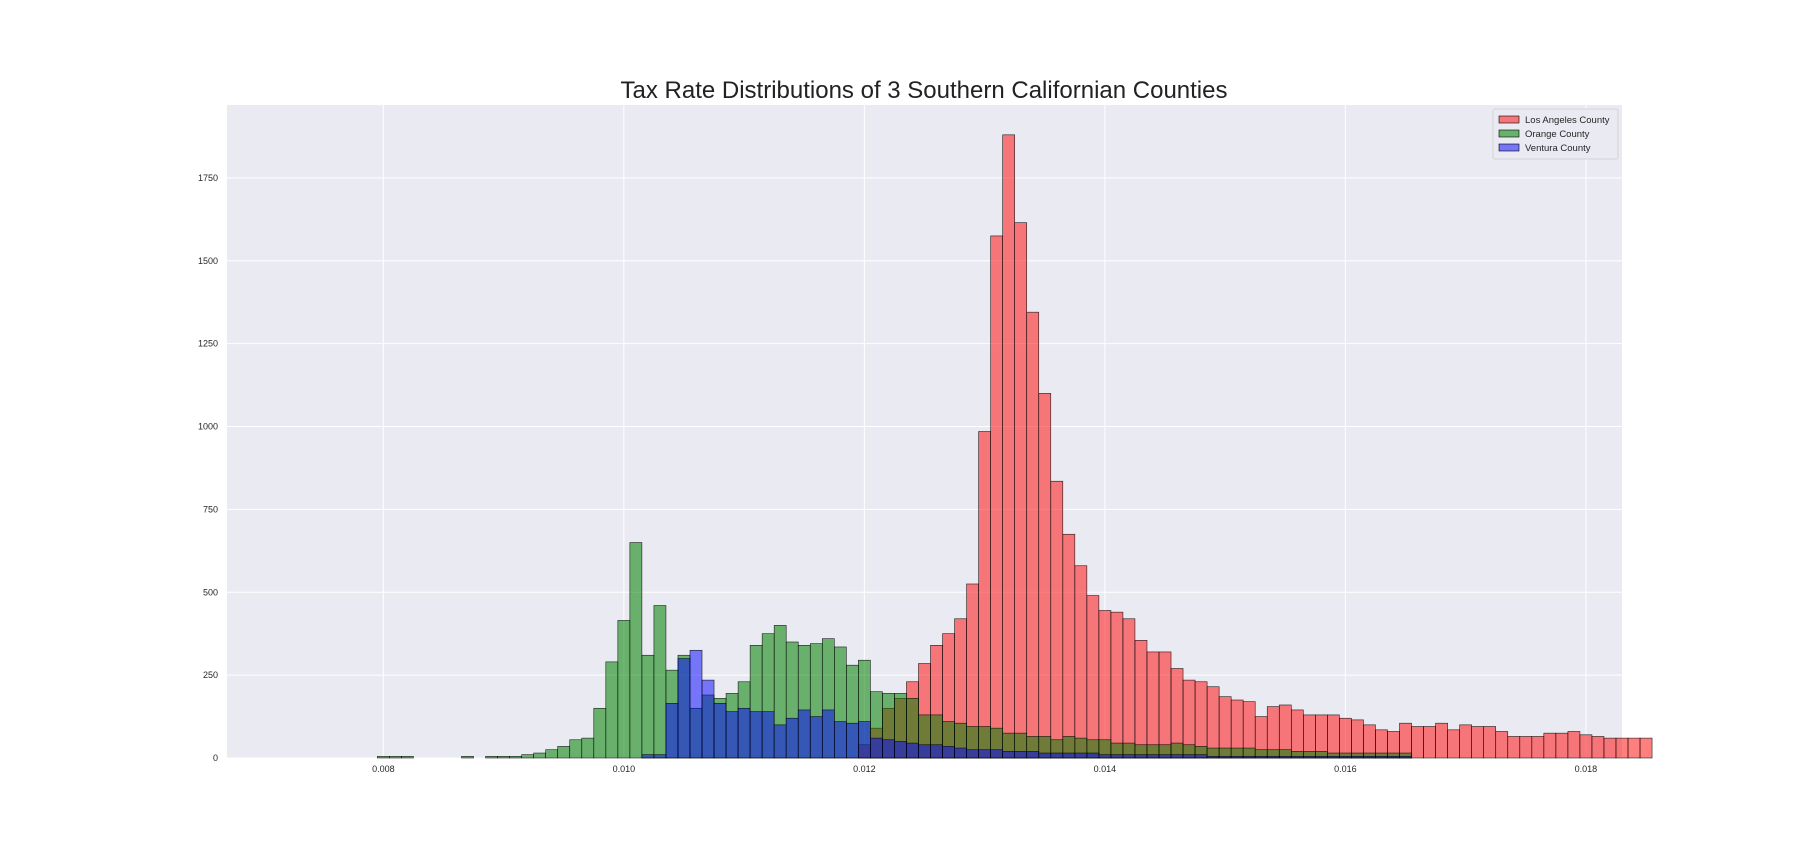 Image resolution: width=1800 pixels, height=864 pixels. Describe the element at coordinates (1586, 769) in the screenshot. I see `x-tick-label: 0.018` at that location.